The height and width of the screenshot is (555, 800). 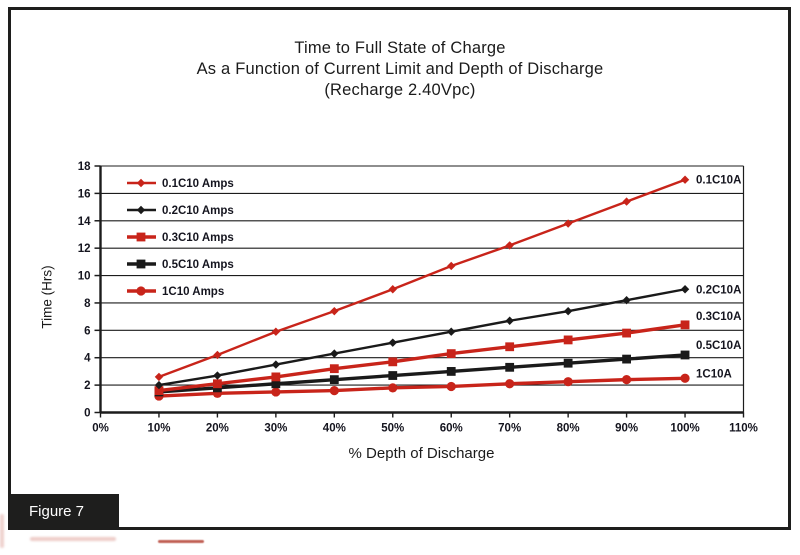 I want to click on legend-item: 0.2C10 Amps, so click(x=180, y=211).